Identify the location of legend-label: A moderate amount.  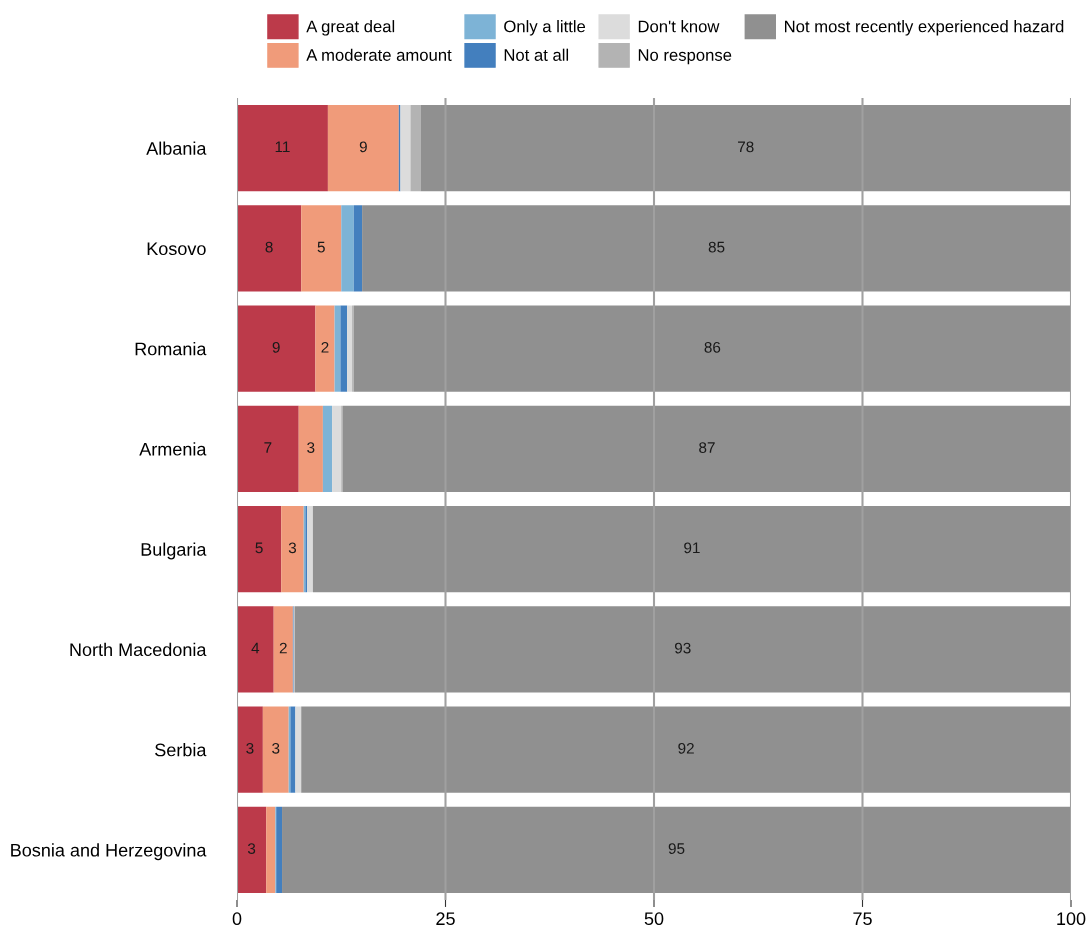
(379, 54).